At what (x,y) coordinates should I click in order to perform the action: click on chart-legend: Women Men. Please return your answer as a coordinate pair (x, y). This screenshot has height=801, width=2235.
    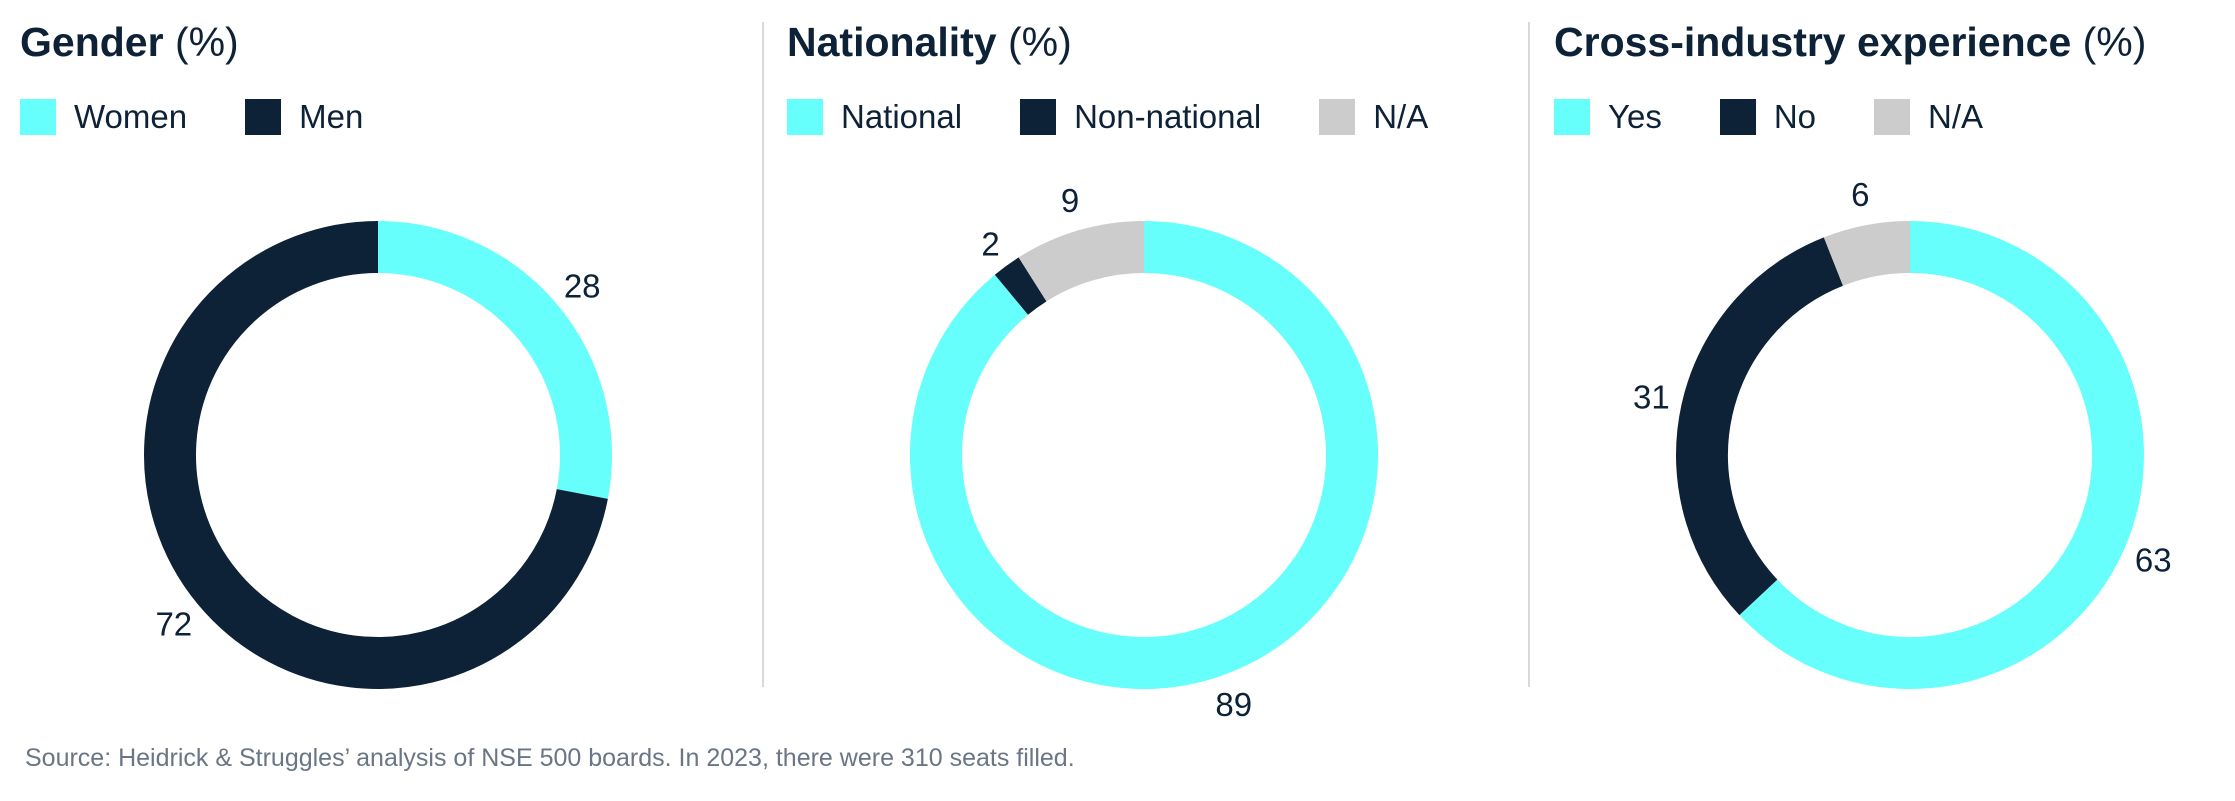
    Looking at the image, I should click on (220, 117).